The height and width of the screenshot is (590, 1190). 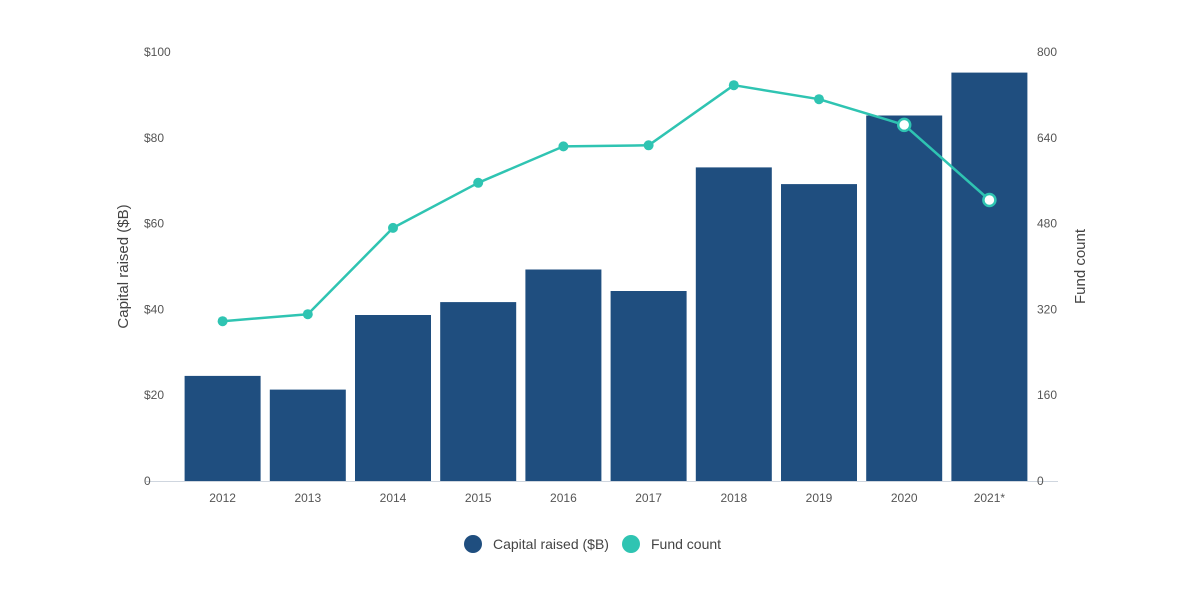 I want to click on y-left-tick-label: $60, so click(x=154, y=224).